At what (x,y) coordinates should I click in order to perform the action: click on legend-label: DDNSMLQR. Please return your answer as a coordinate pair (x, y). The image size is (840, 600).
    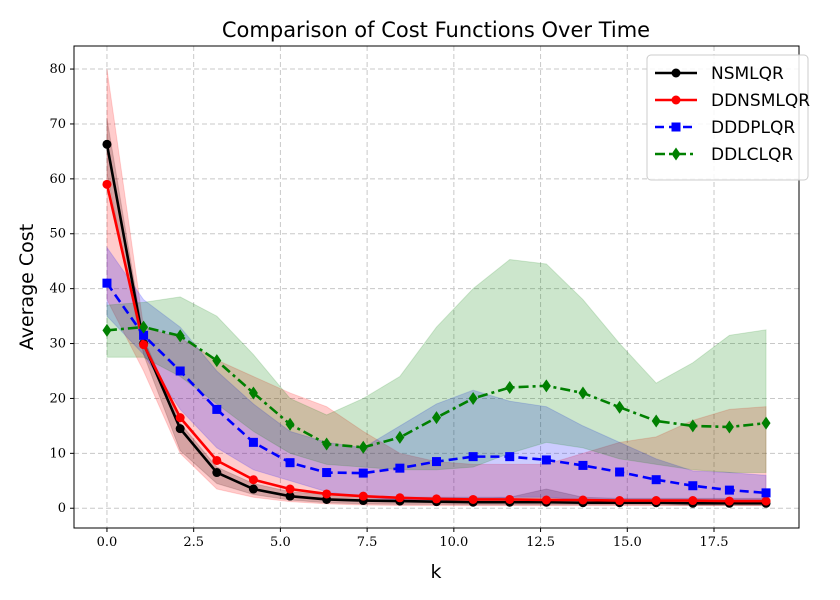
    Looking at the image, I should click on (760, 101).